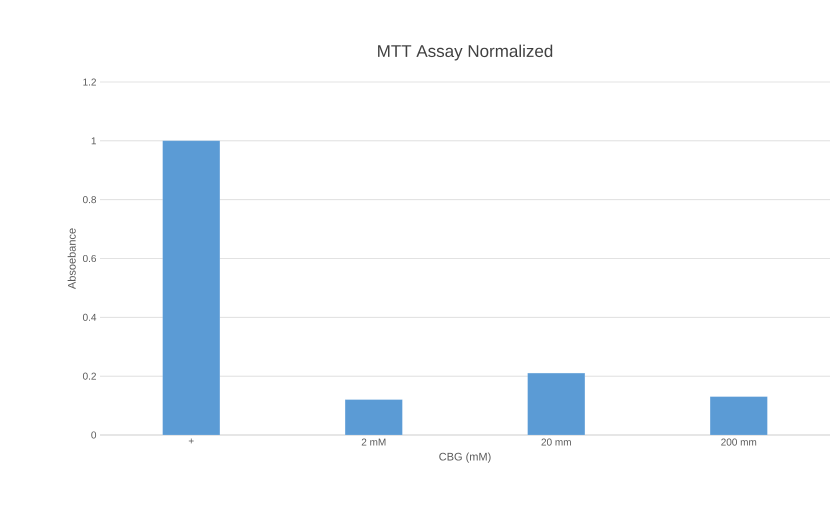 Image resolution: width=840 pixels, height=512 pixels. Describe the element at coordinates (191, 441) in the screenshot. I see `x-tick-label: +` at that location.